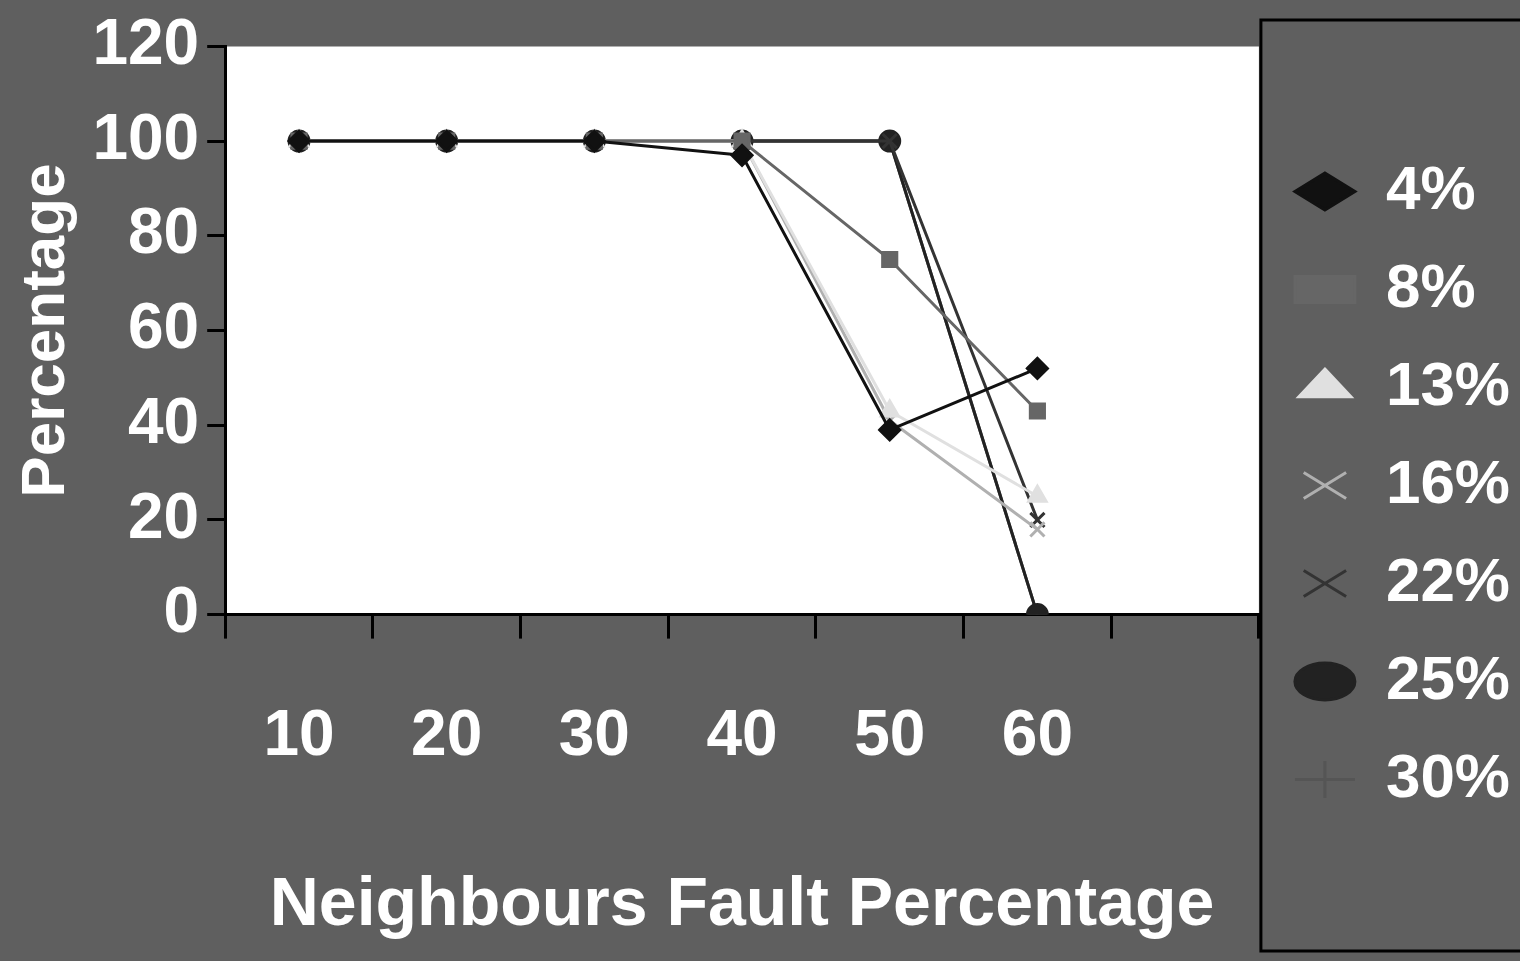 This screenshot has height=961, width=1520. Describe the element at coordinates (43, 330) in the screenshot. I see `y-axis-title: Percentage` at that location.